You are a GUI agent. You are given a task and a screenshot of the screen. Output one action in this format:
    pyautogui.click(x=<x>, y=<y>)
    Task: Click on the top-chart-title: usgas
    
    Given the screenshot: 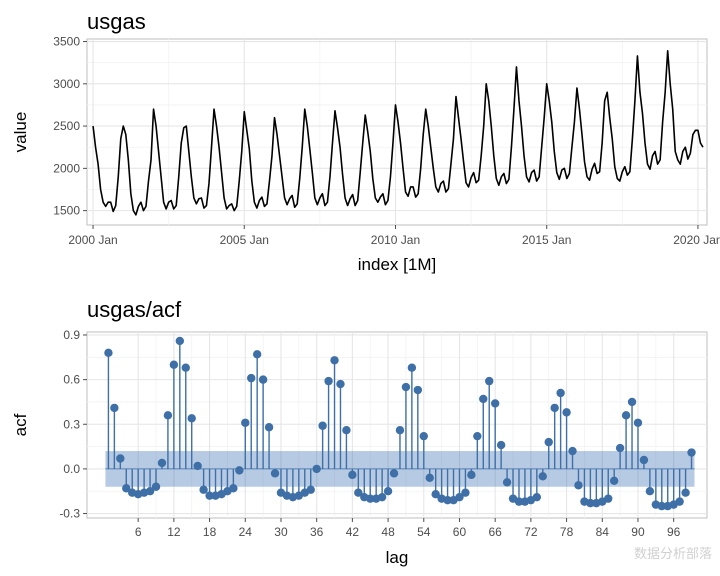 What is the action you would take?
    pyautogui.click(x=116, y=21)
    